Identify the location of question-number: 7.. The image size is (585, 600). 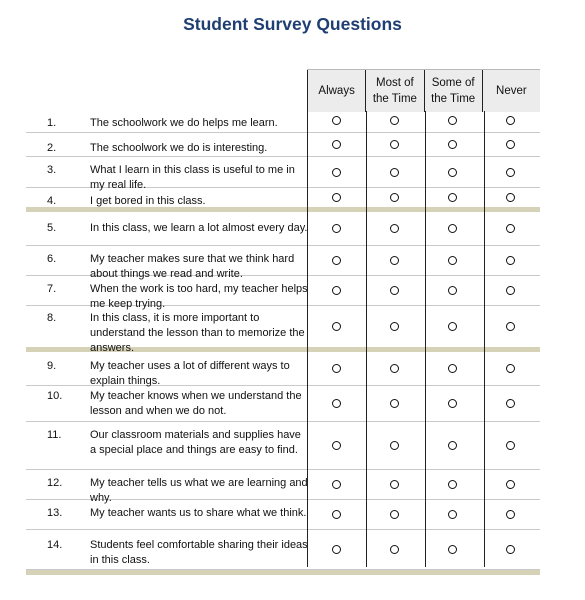
(52, 289).